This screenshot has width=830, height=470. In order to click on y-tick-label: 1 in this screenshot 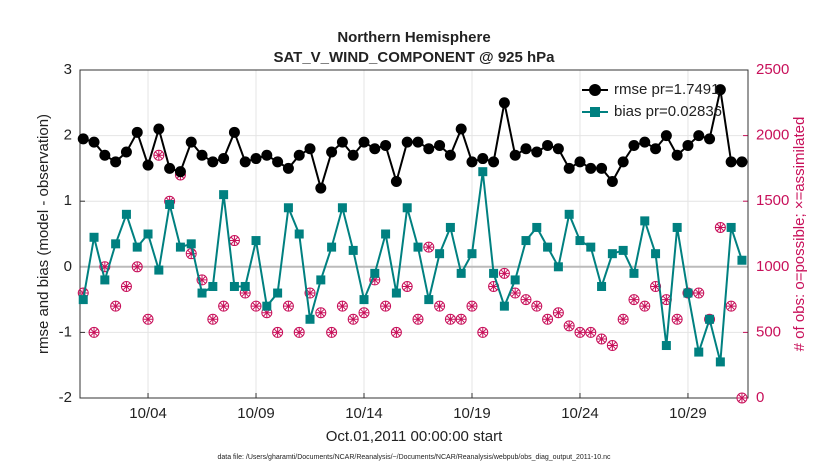, I will do `click(68, 200)`.